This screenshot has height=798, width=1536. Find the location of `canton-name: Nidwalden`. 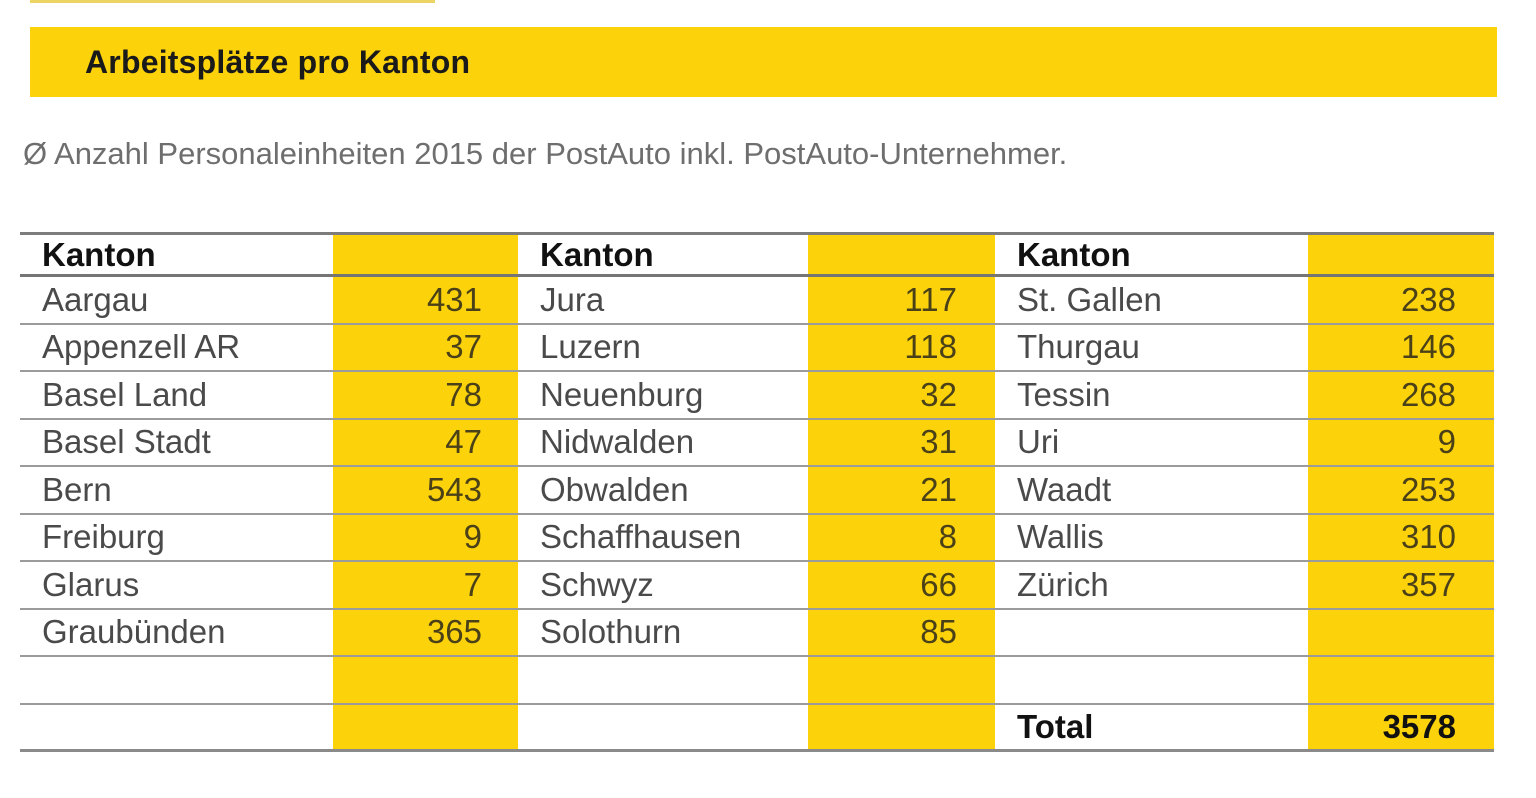

canton-name: Nidwalden is located at coordinates (617, 442).